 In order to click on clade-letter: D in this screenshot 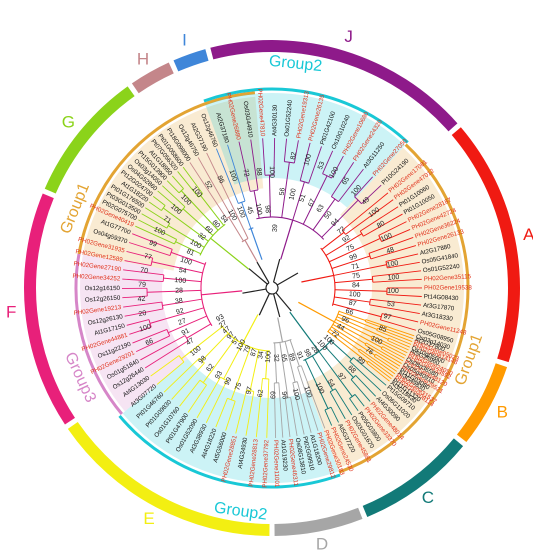, I will do `click(322, 542)`.